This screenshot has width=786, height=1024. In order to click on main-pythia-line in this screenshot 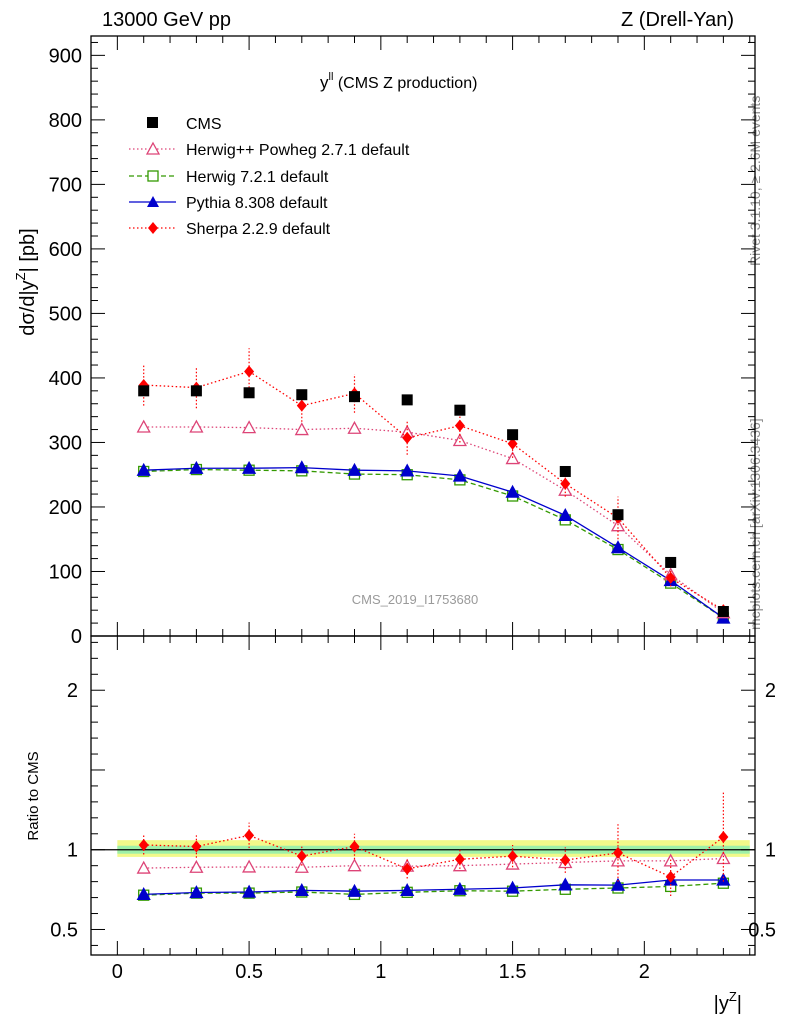, I will do `click(433, 542)`.